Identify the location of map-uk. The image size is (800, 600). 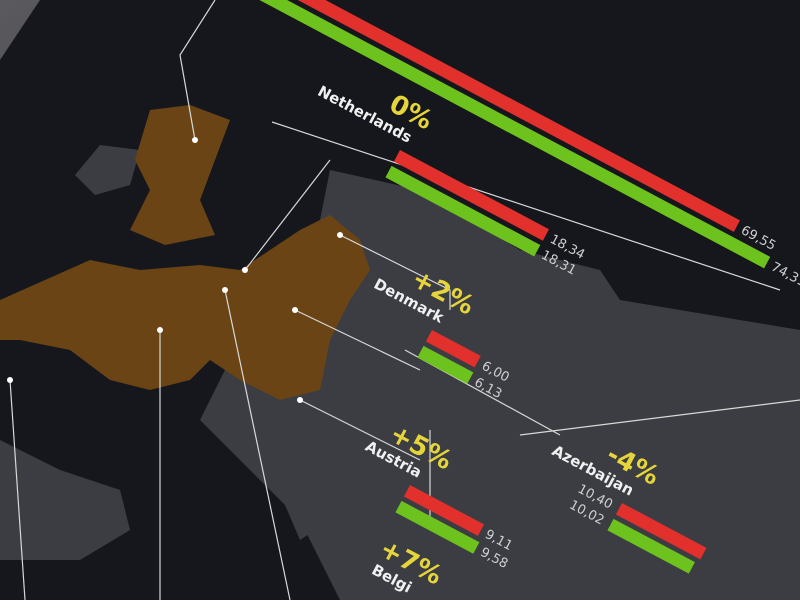
(180, 175).